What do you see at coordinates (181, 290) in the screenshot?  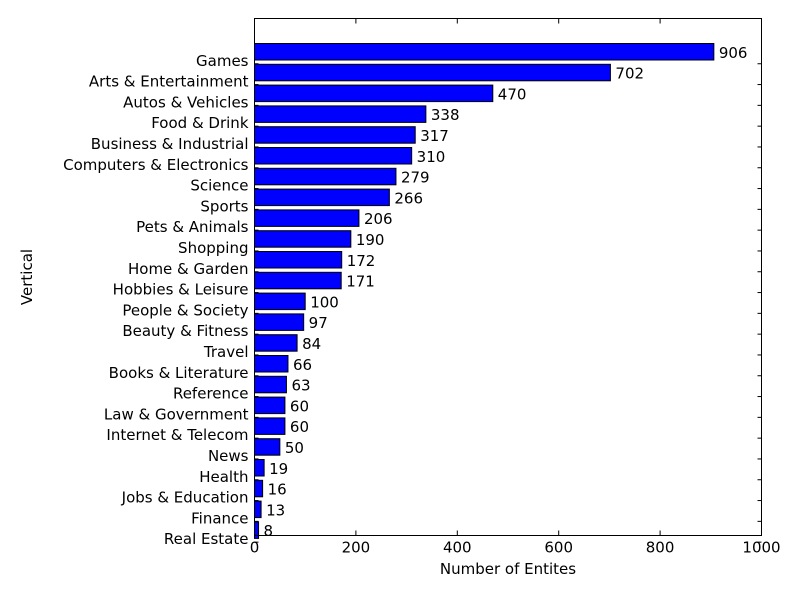 I see `y-tick-label: Hobbies & Leisure` at bounding box center [181, 290].